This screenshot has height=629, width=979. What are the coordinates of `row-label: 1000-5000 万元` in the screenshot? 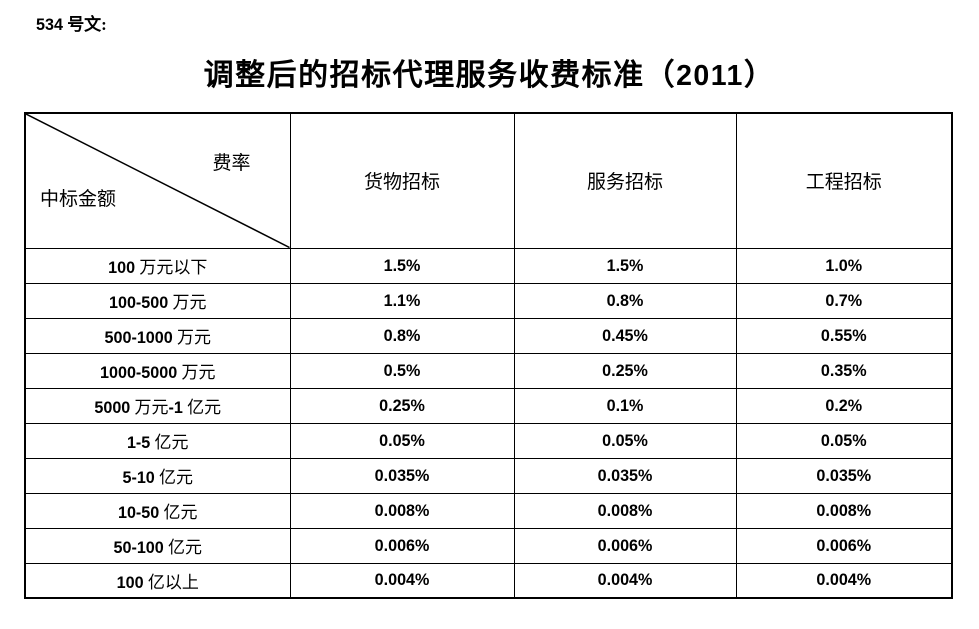 It's located at (157, 370).